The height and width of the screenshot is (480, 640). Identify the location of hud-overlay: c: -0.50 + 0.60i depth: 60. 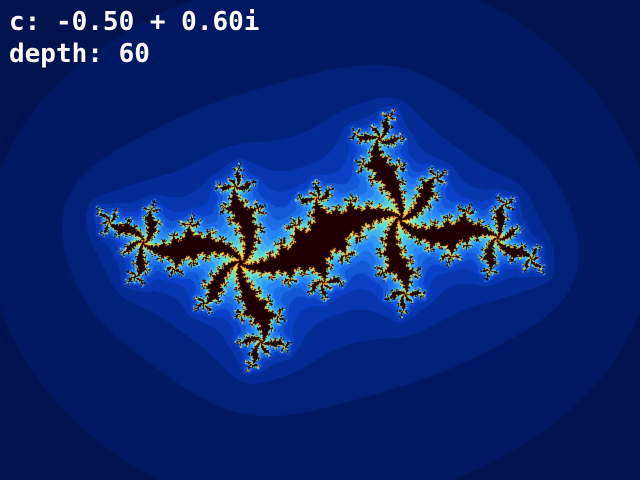
(134, 38).